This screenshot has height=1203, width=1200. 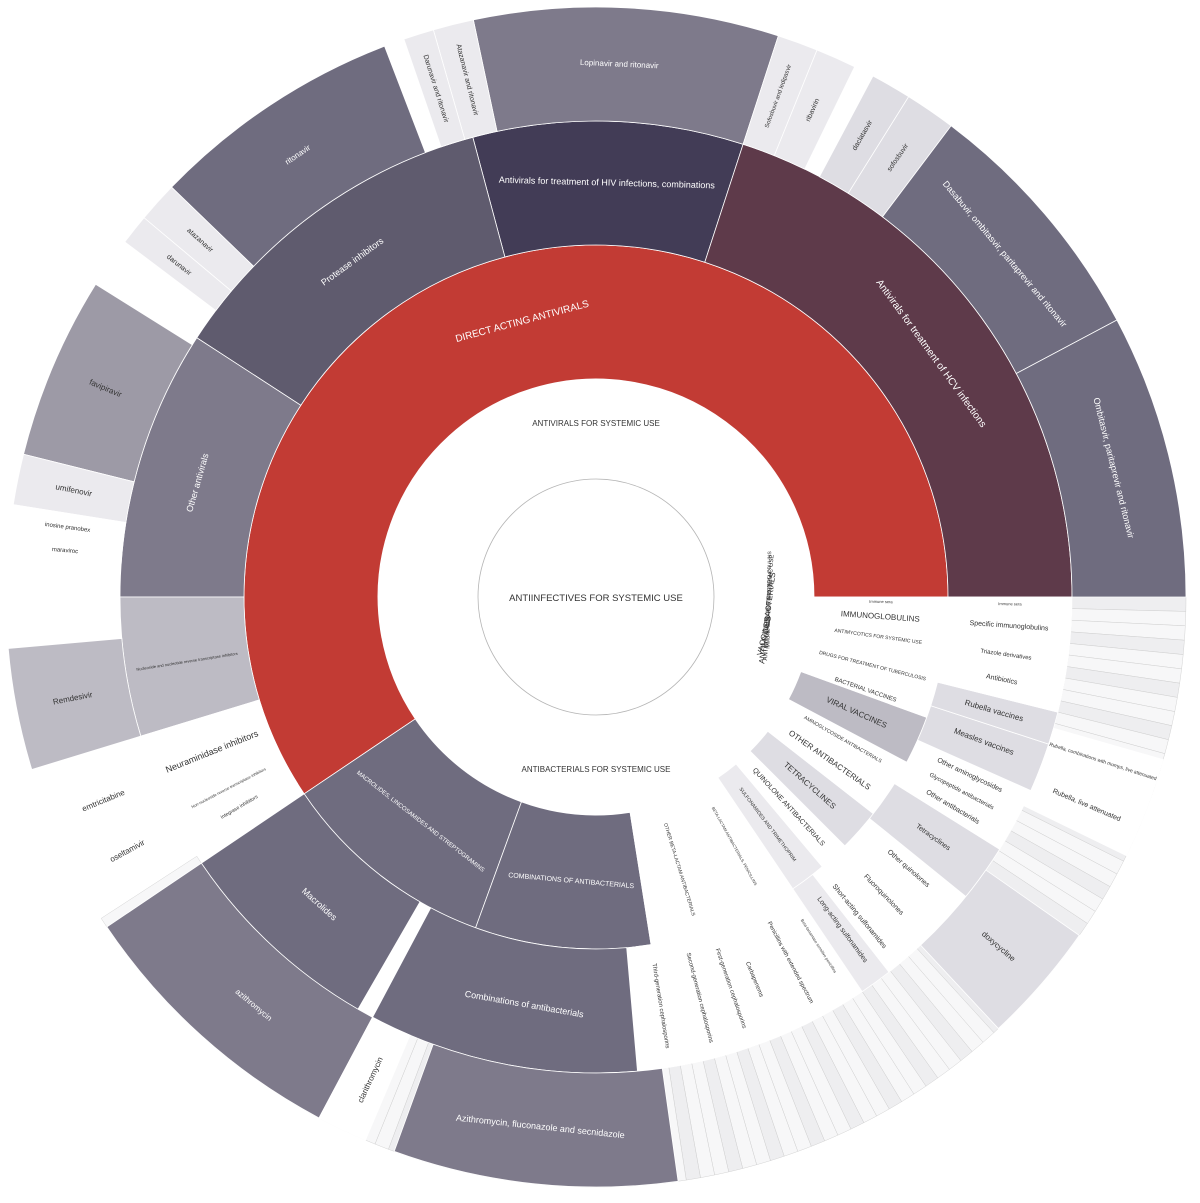 I want to click on segment-doxycycline, so click(x=1000, y=949).